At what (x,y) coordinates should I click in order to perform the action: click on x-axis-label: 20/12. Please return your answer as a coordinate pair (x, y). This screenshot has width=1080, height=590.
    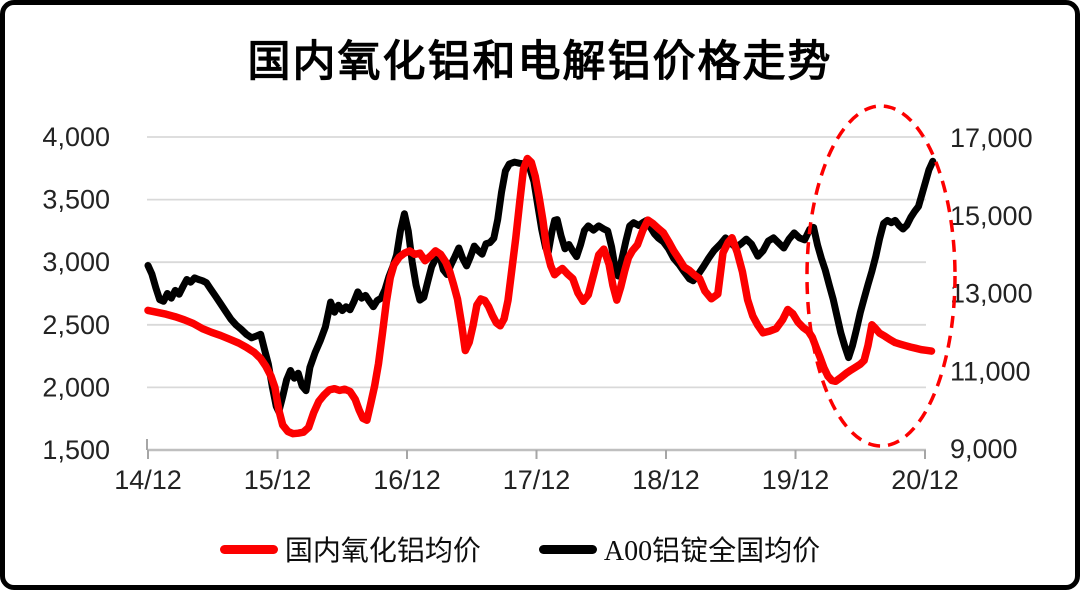
    Looking at the image, I should click on (925, 480).